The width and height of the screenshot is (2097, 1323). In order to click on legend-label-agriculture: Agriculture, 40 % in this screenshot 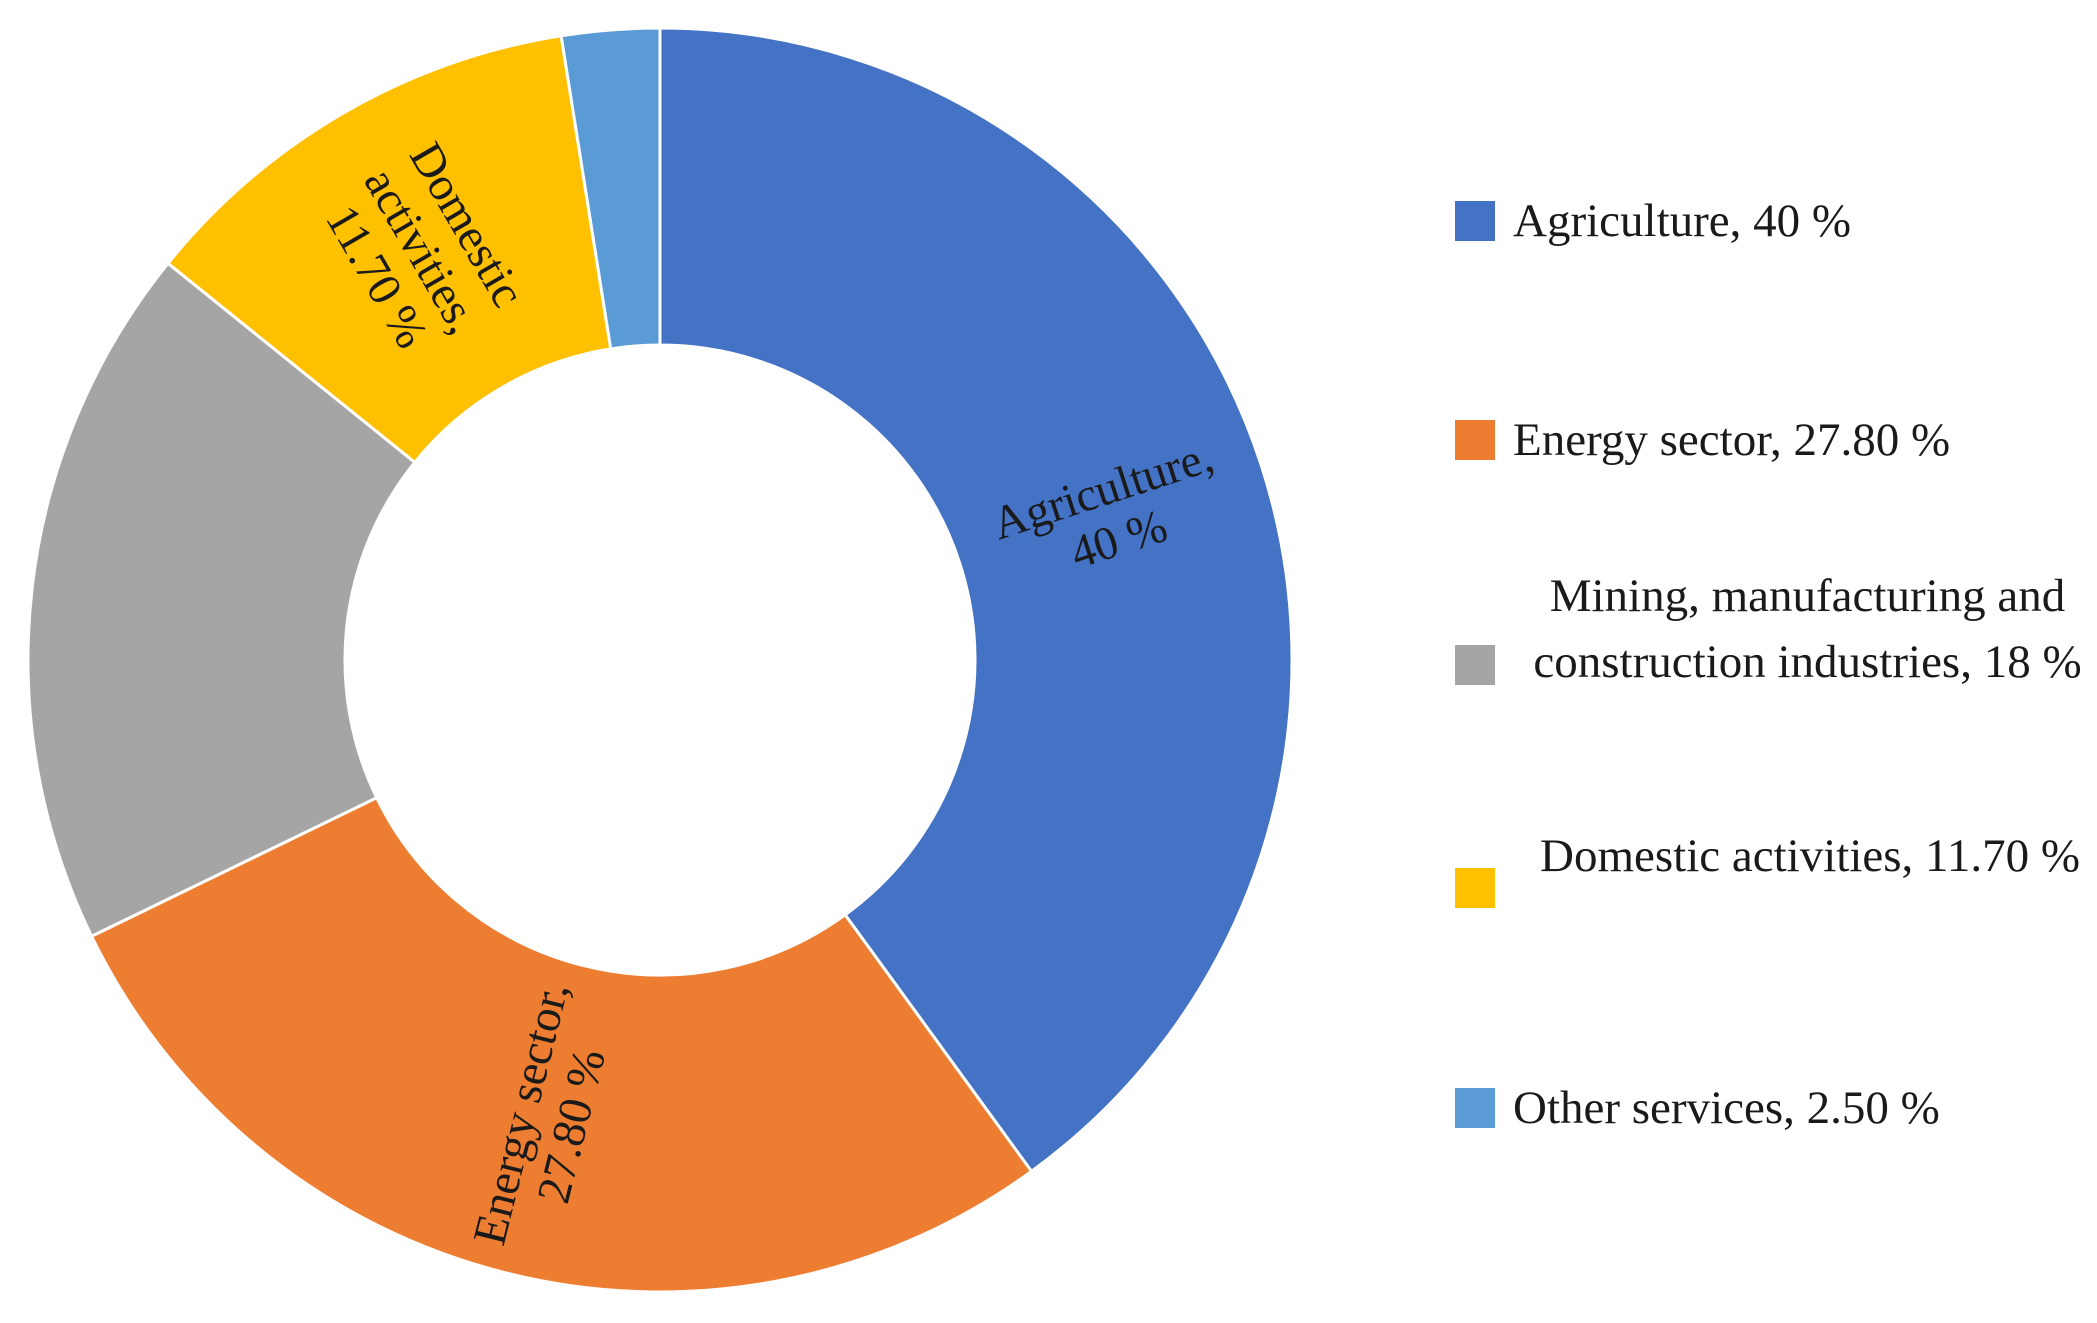, I will do `click(1682, 221)`.